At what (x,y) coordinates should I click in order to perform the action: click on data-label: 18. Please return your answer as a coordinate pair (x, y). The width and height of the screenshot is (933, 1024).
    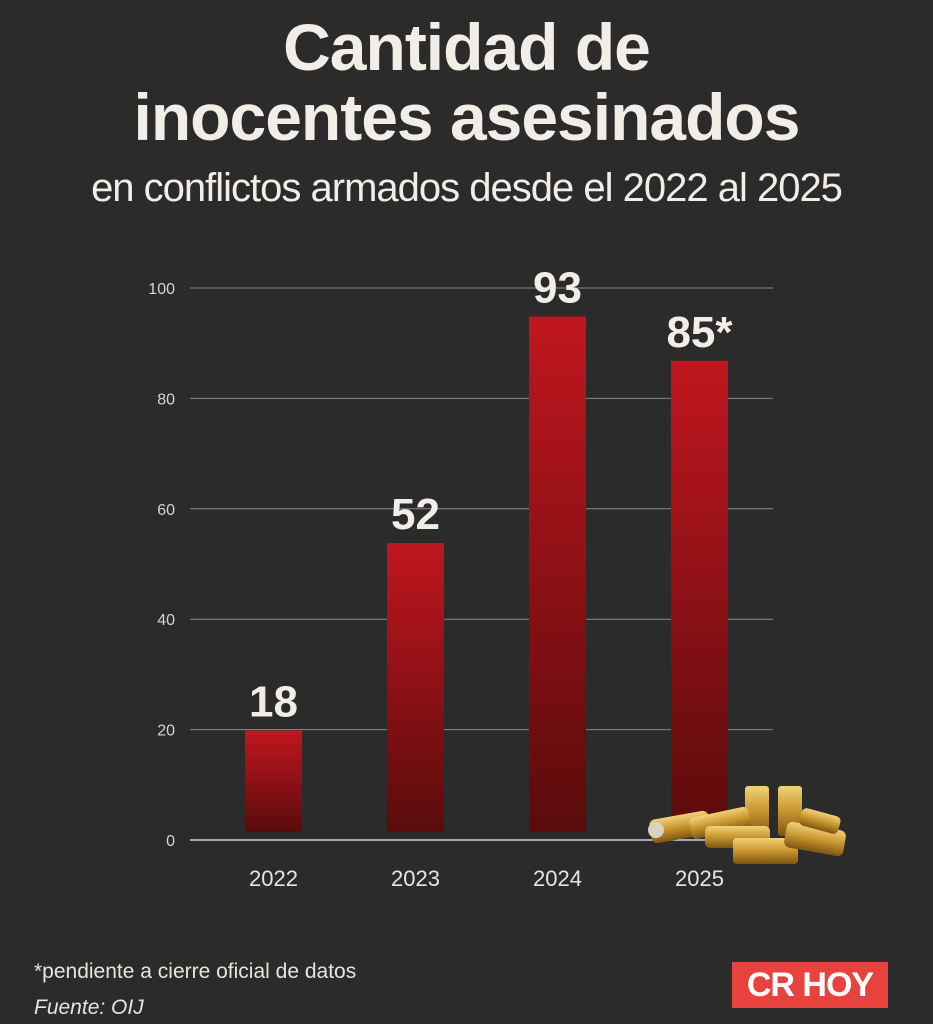
    Looking at the image, I should click on (273, 702).